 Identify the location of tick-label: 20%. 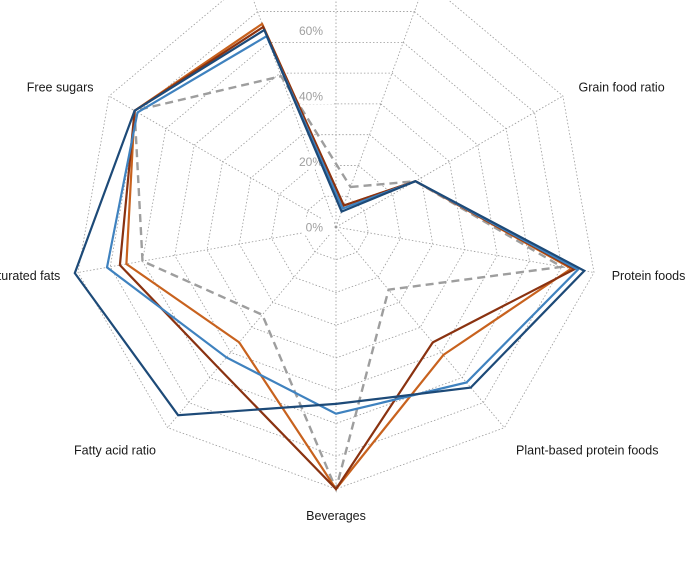
(311, 162).